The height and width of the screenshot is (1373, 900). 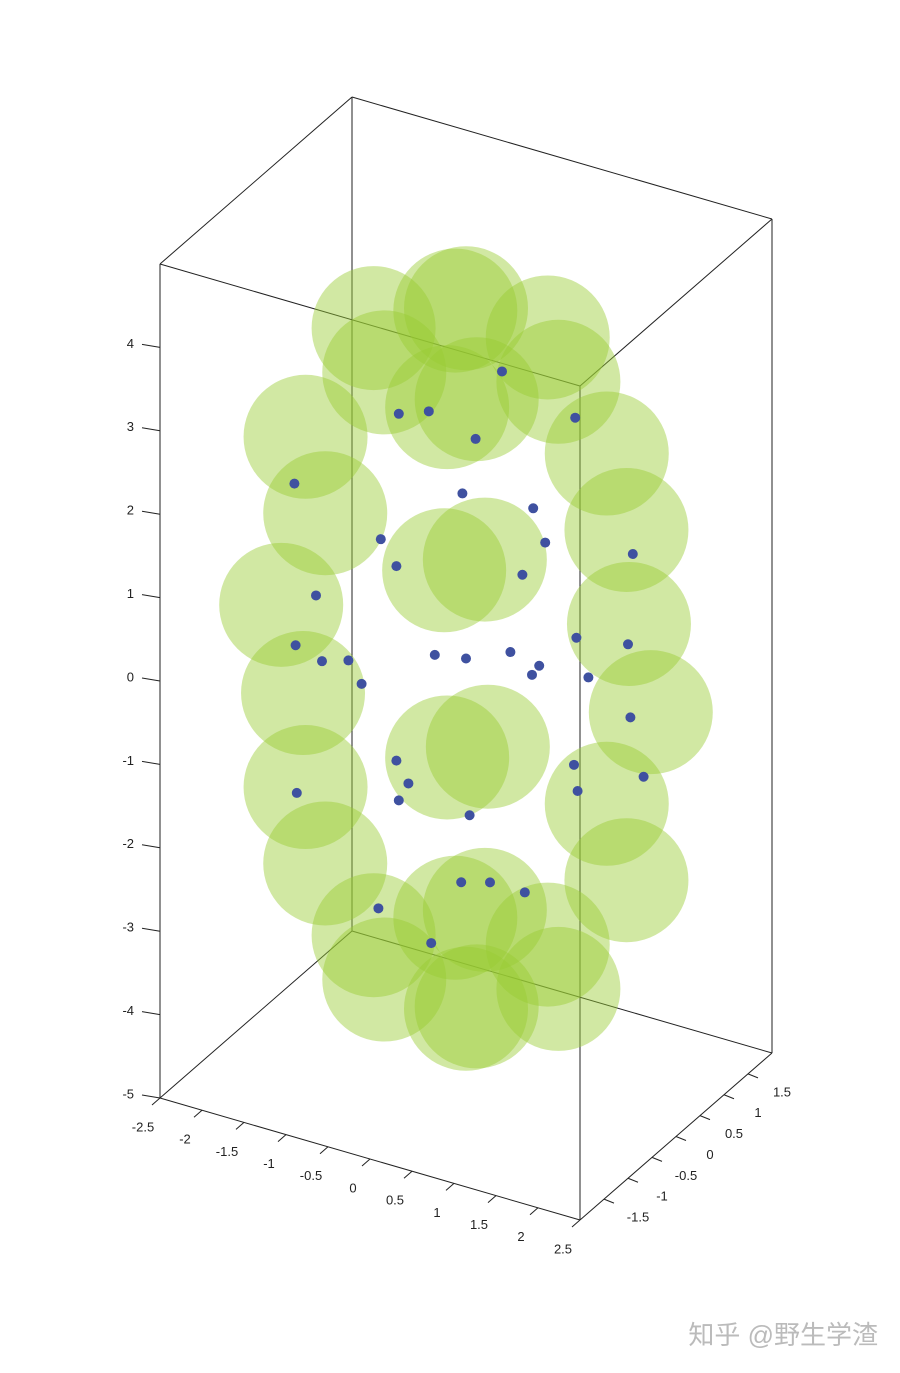 What do you see at coordinates (686, 1175) in the screenshot?
I see `y-tick-label: -0.5` at bounding box center [686, 1175].